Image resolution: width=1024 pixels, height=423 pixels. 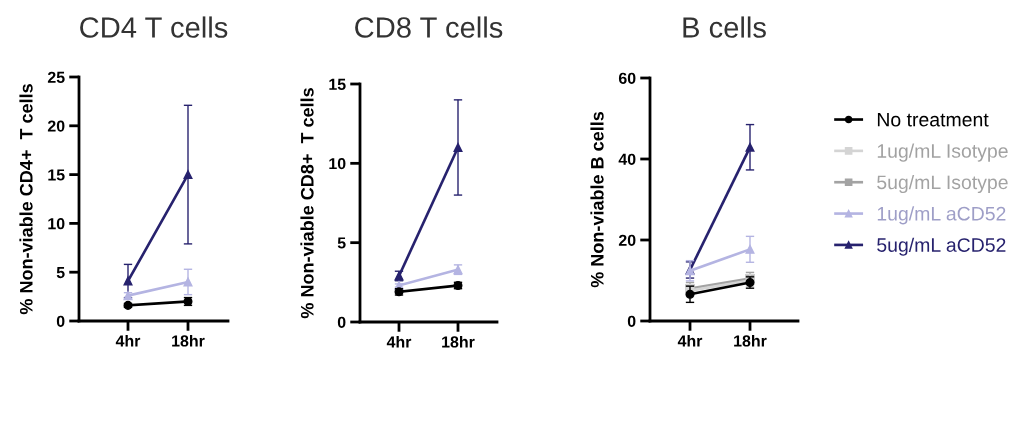 I want to click on chart-title: B cells, so click(x=724, y=27).